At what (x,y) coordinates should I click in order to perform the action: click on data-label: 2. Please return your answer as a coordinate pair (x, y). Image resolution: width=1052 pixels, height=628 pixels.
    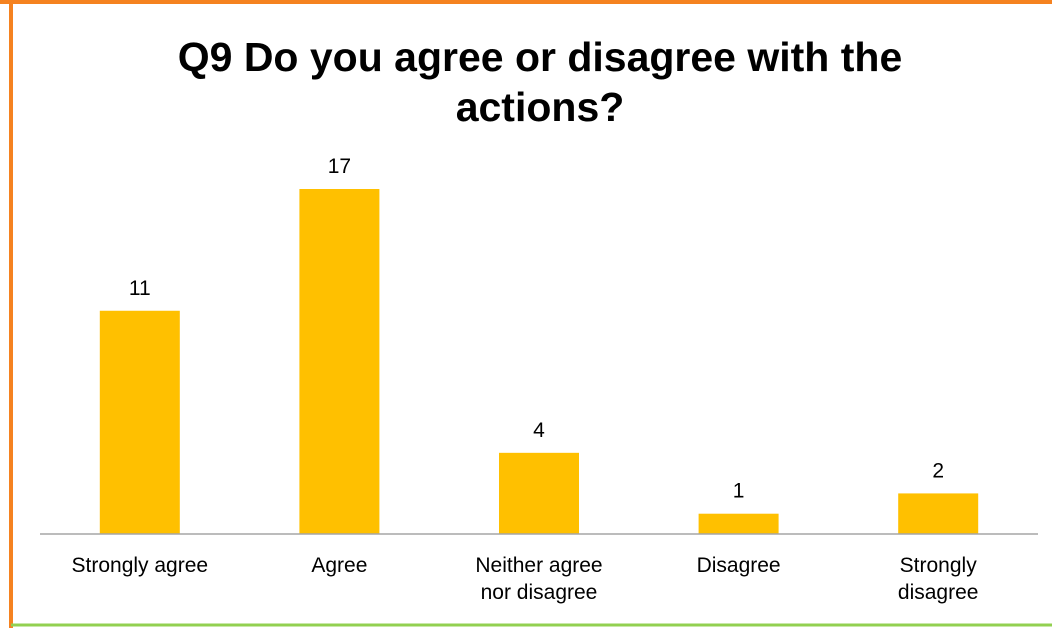
    Looking at the image, I should click on (938, 470).